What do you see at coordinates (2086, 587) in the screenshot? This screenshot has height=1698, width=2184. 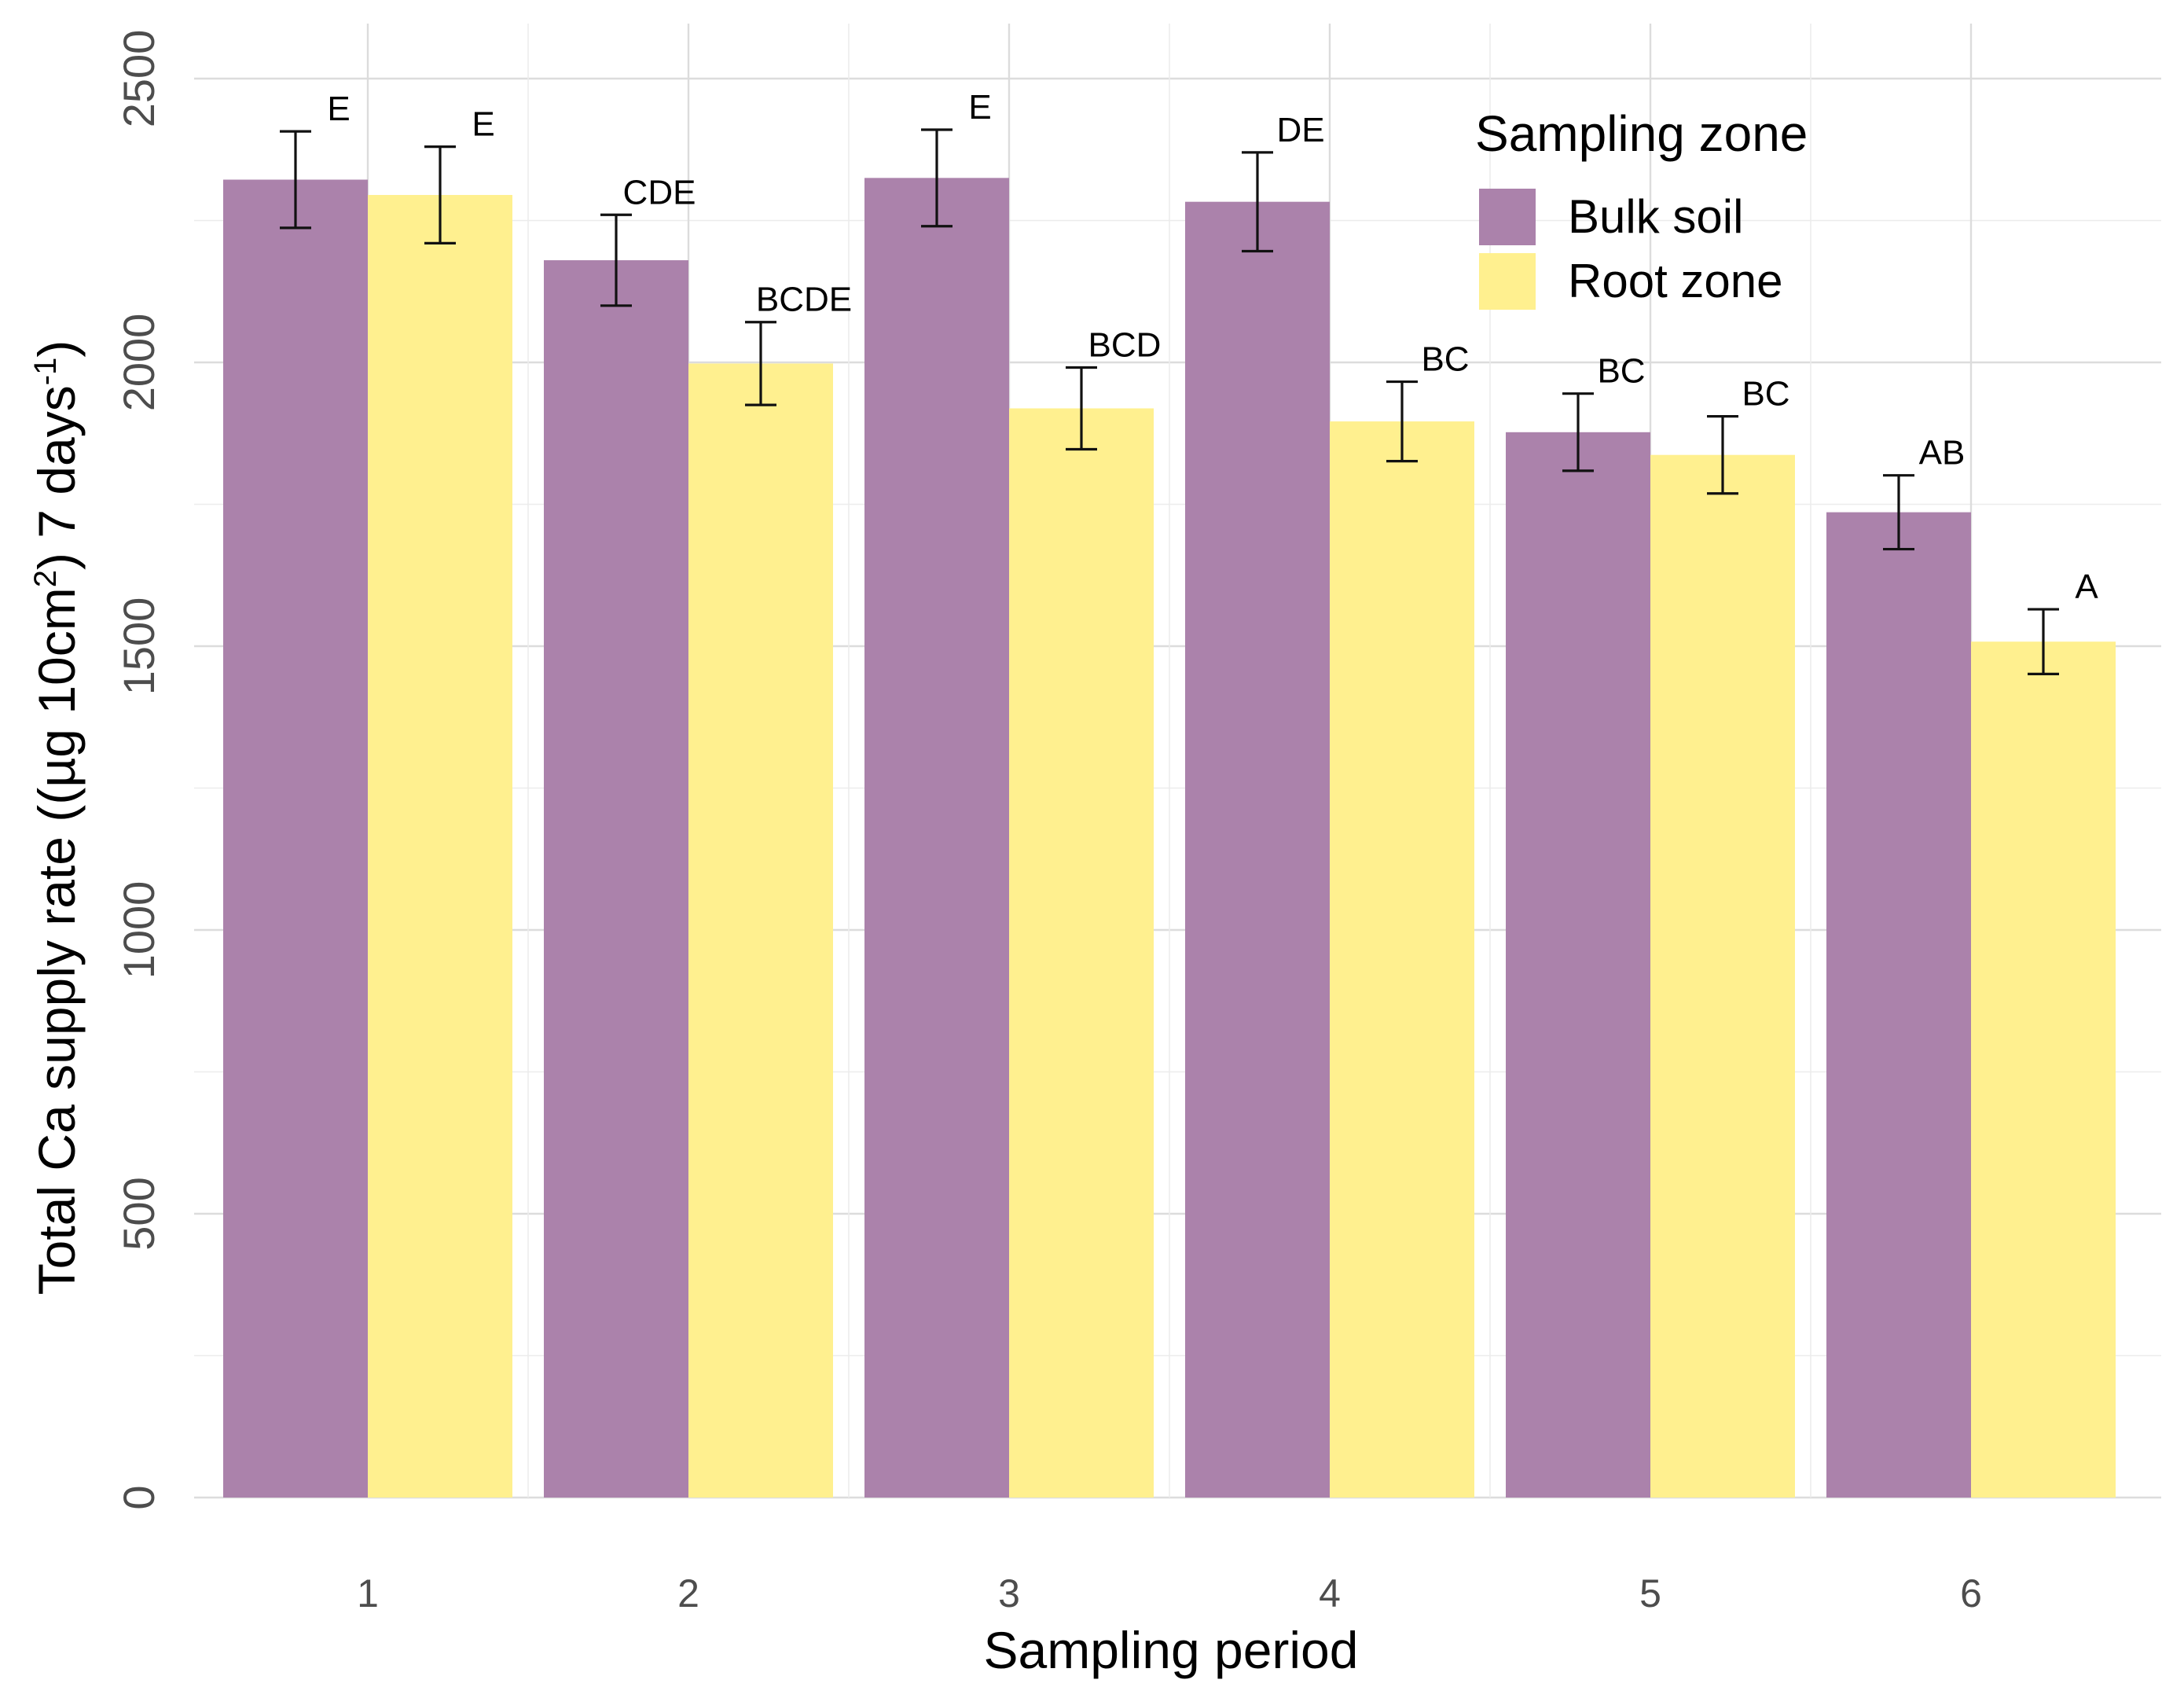 I see `significance-letter: A` at bounding box center [2086, 587].